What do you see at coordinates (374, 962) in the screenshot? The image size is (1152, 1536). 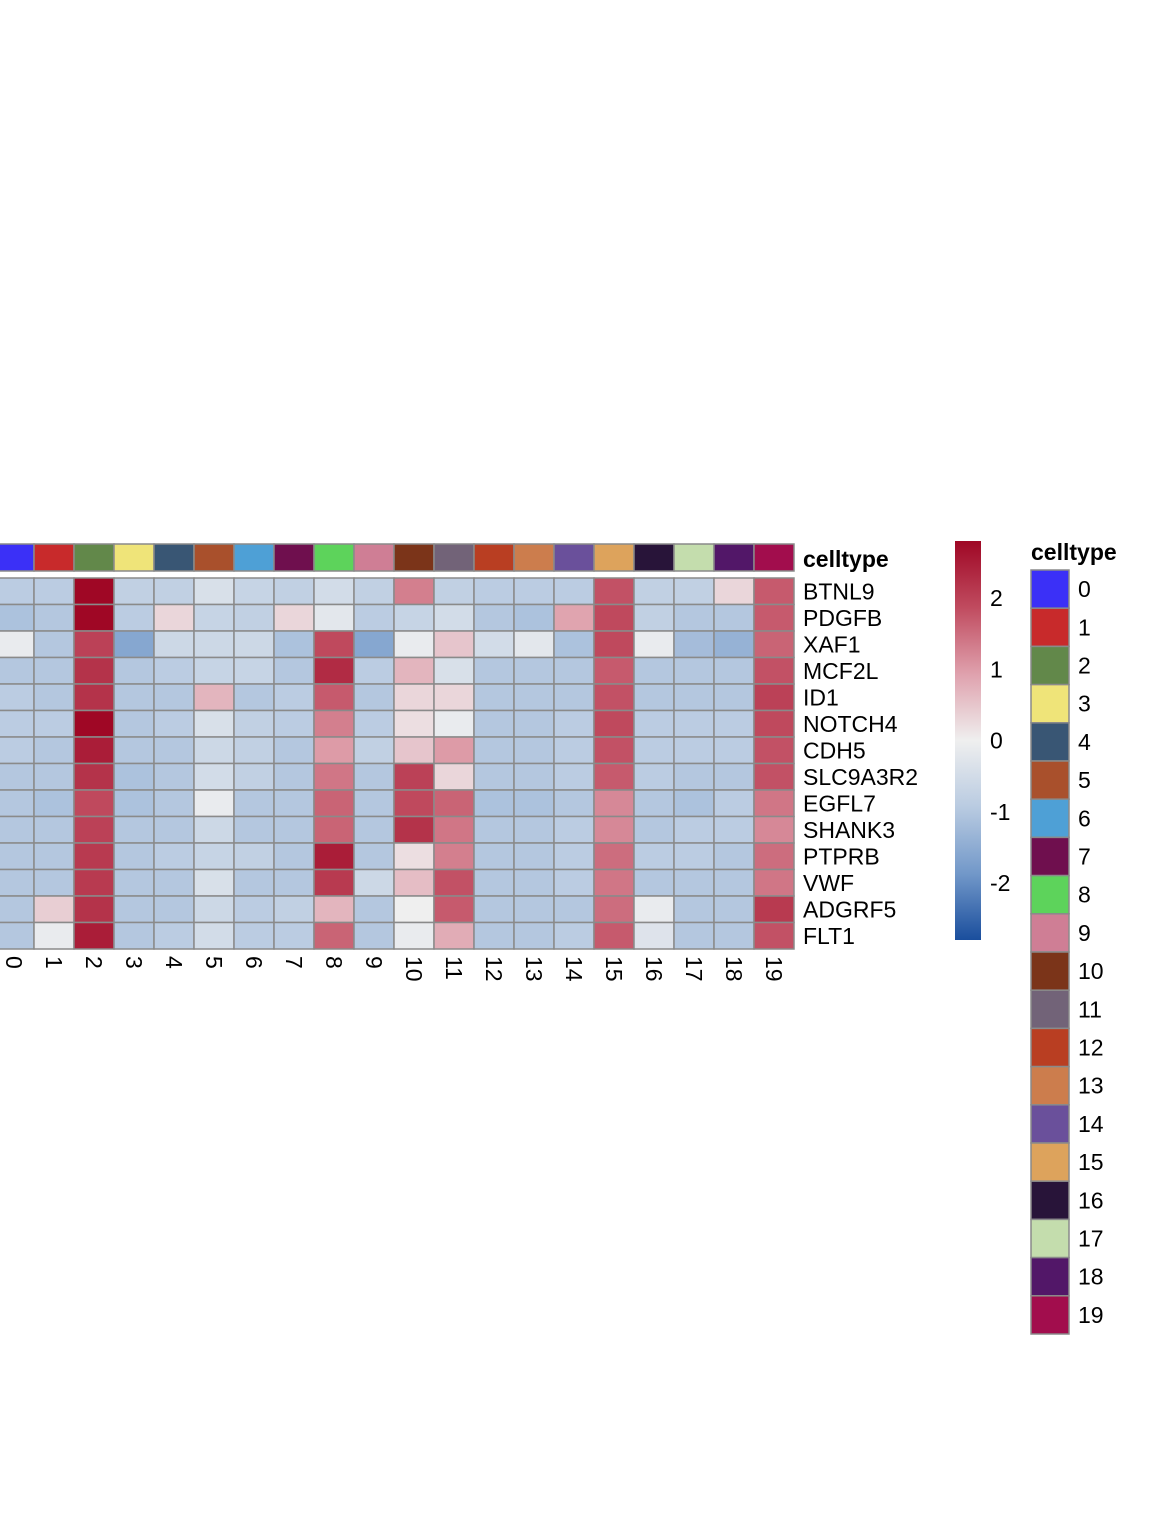 I see `celltype-tick-label: 9` at bounding box center [374, 962].